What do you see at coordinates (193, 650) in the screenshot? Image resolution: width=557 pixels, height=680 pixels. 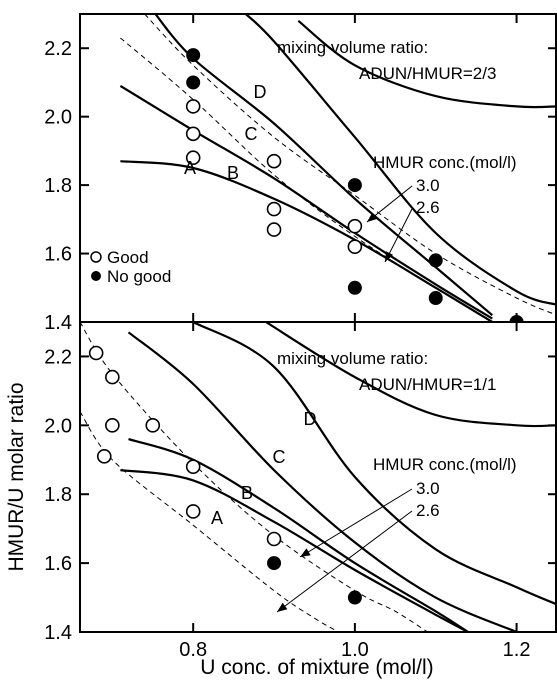 I see `x-tick-label: 0.8` at bounding box center [193, 650].